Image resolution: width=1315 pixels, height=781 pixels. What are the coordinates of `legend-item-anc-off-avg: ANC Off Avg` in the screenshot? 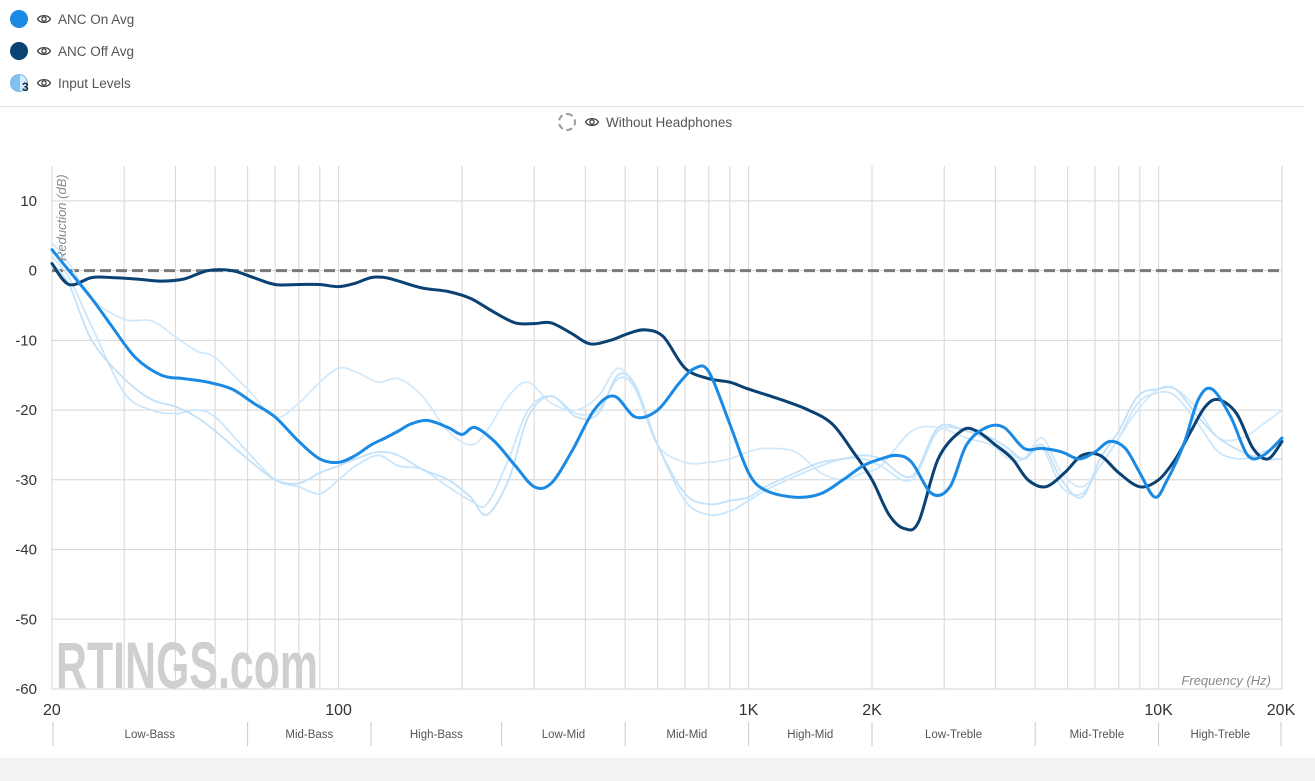 It's located at (72, 51).